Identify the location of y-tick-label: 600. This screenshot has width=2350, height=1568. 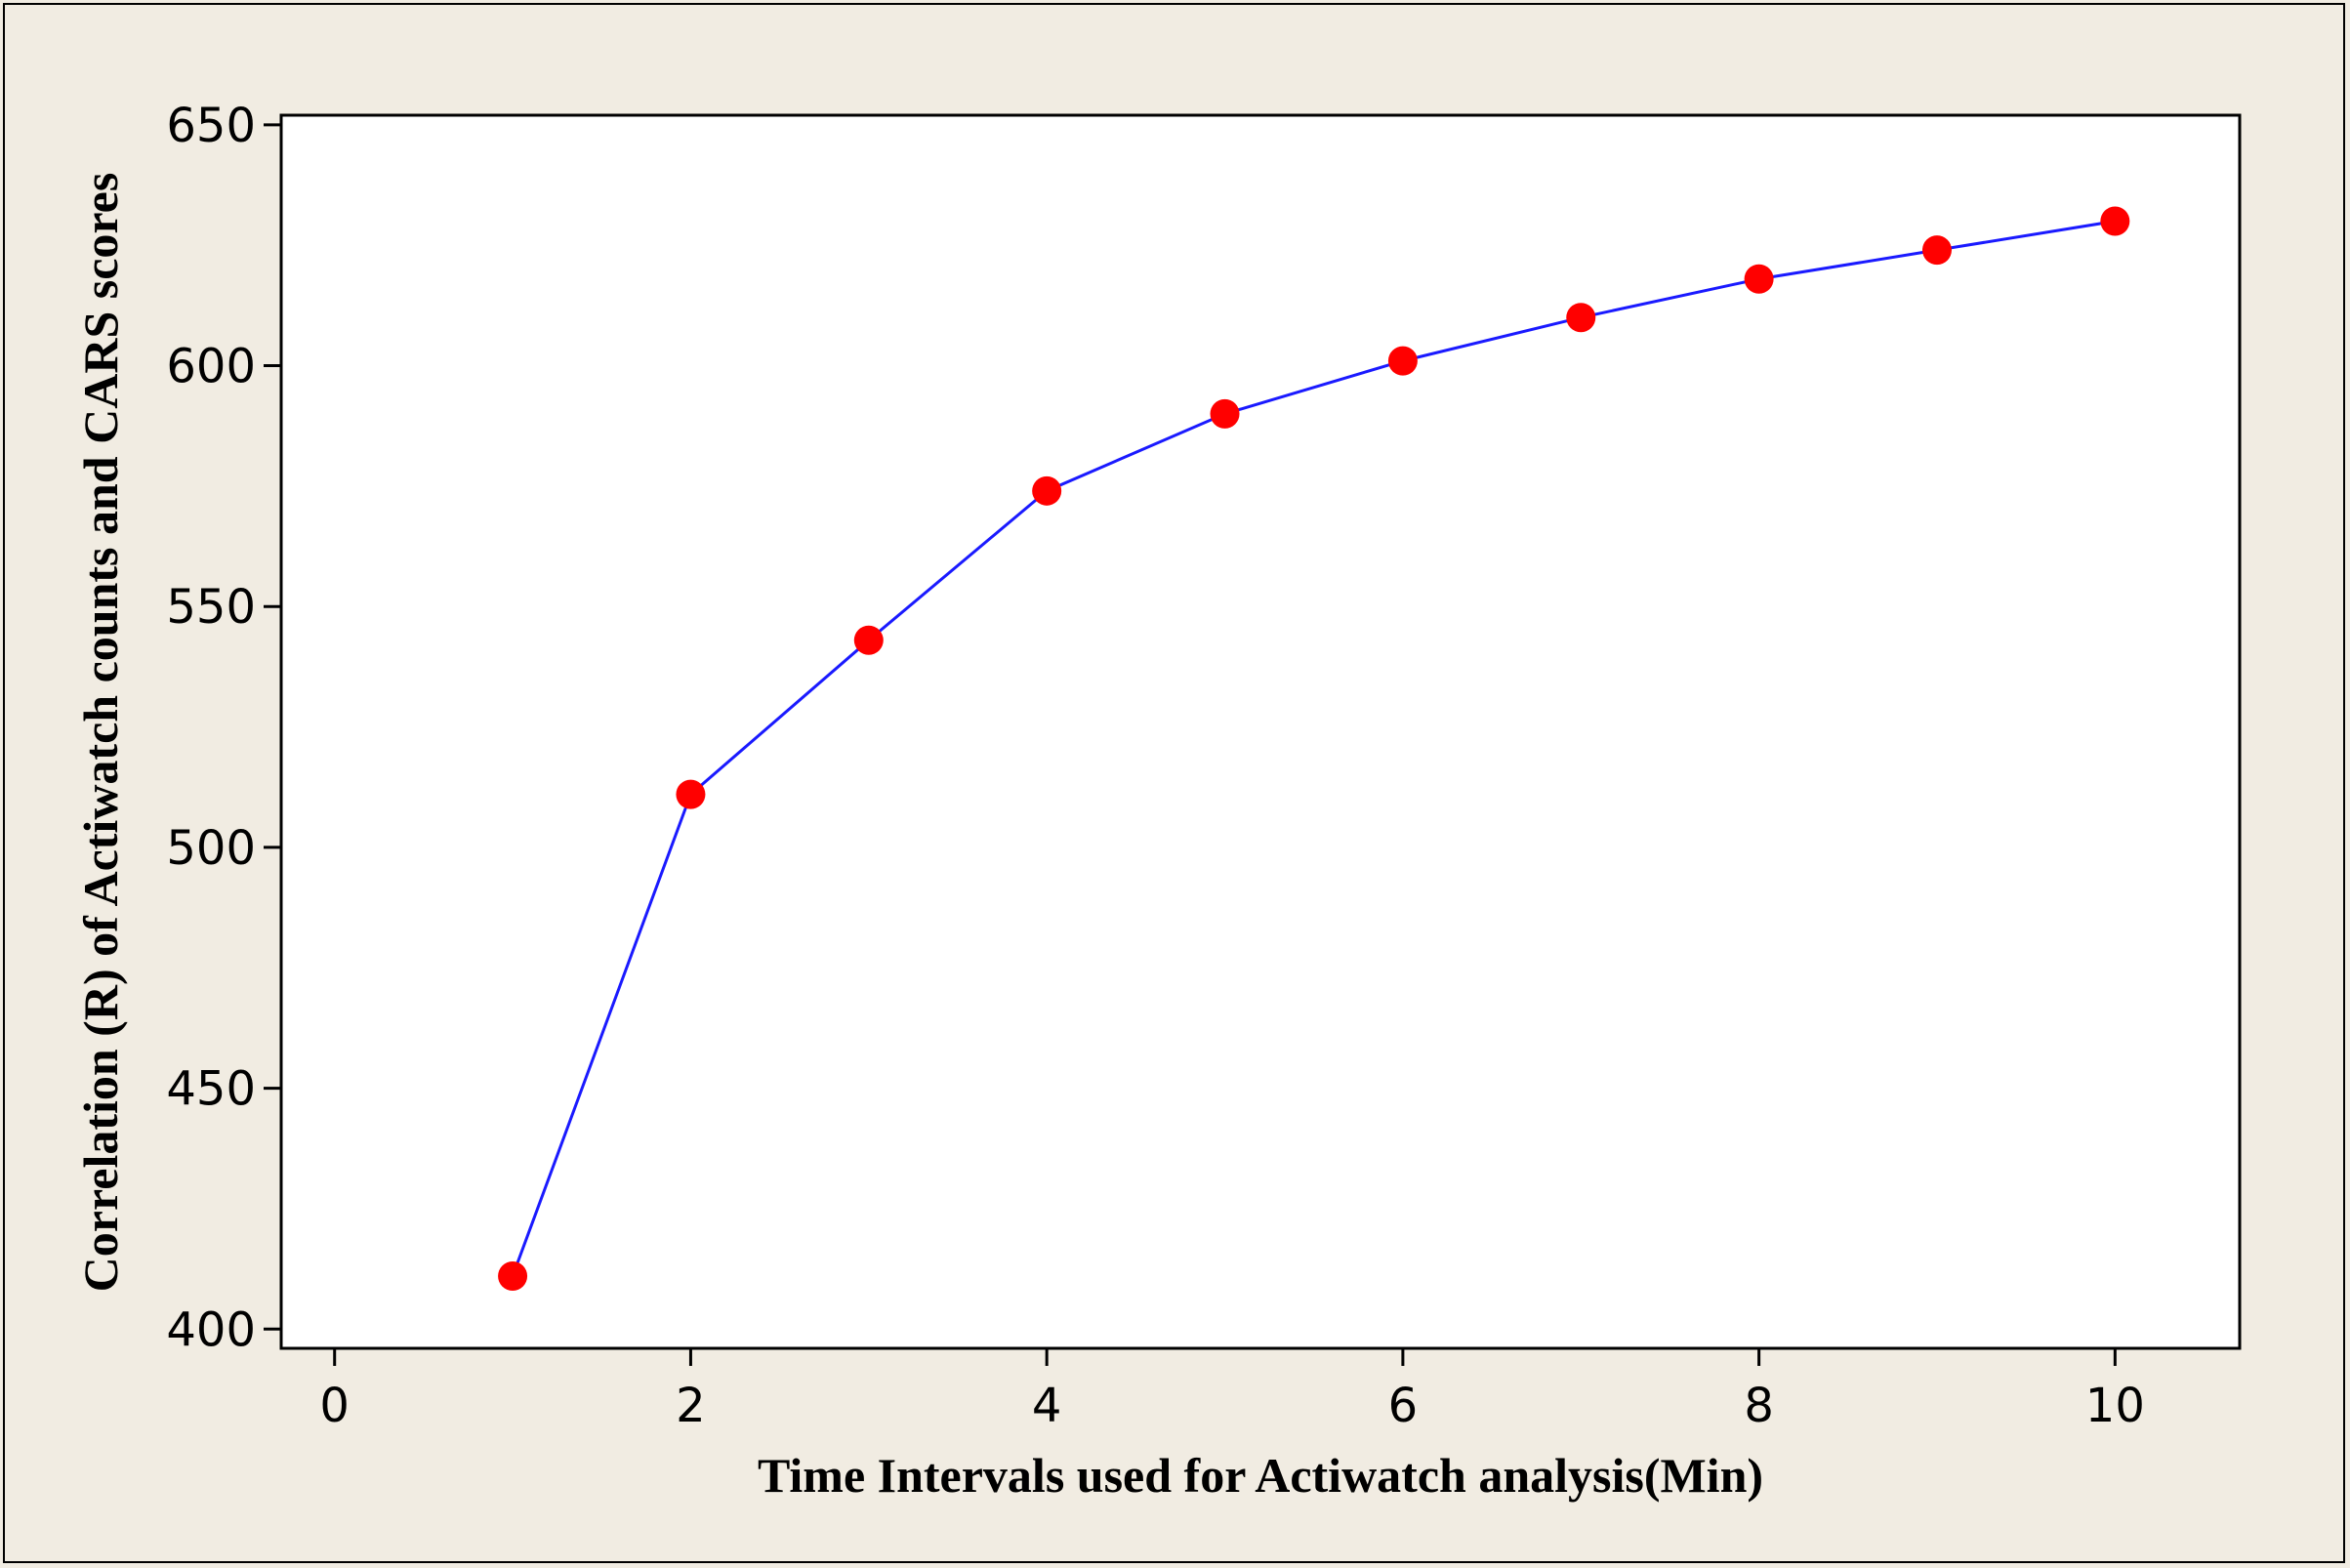
(211, 367).